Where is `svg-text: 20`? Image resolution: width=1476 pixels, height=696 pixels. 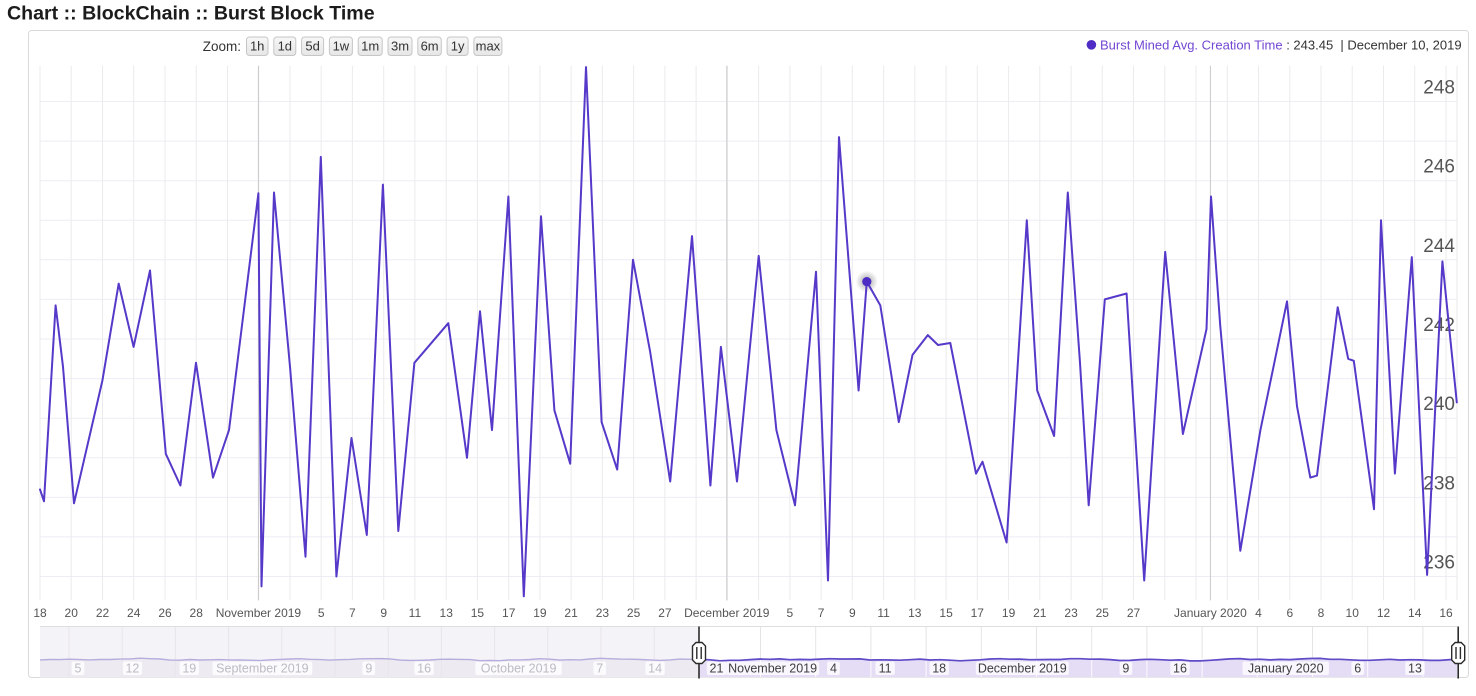
svg-text: 20 is located at coordinates (72, 613).